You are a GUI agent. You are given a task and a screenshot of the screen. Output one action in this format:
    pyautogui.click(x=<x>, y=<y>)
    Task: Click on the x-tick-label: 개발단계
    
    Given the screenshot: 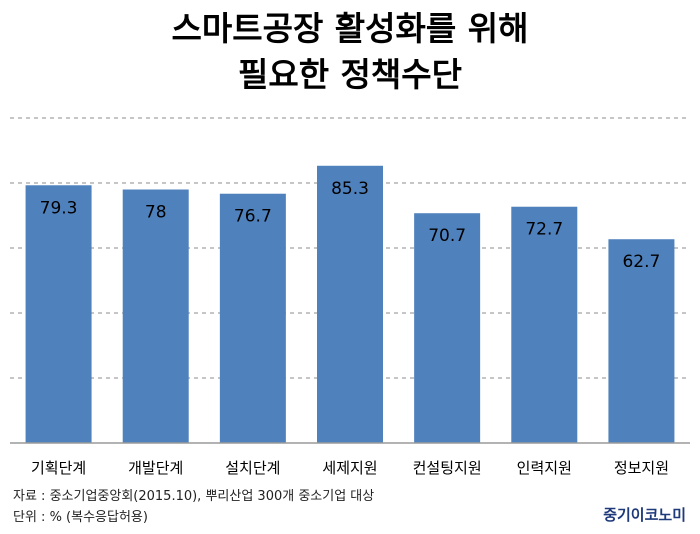 What is the action you would take?
    pyautogui.click(x=155, y=468)
    